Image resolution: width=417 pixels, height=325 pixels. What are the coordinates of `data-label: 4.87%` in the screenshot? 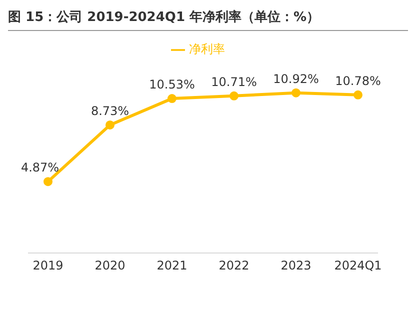 It's located at (40, 167).